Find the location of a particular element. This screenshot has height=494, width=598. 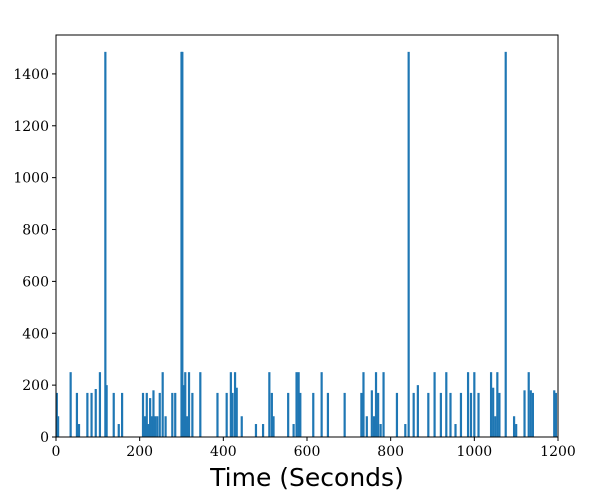

y-tick-label: 200 is located at coordinates (35, 386).